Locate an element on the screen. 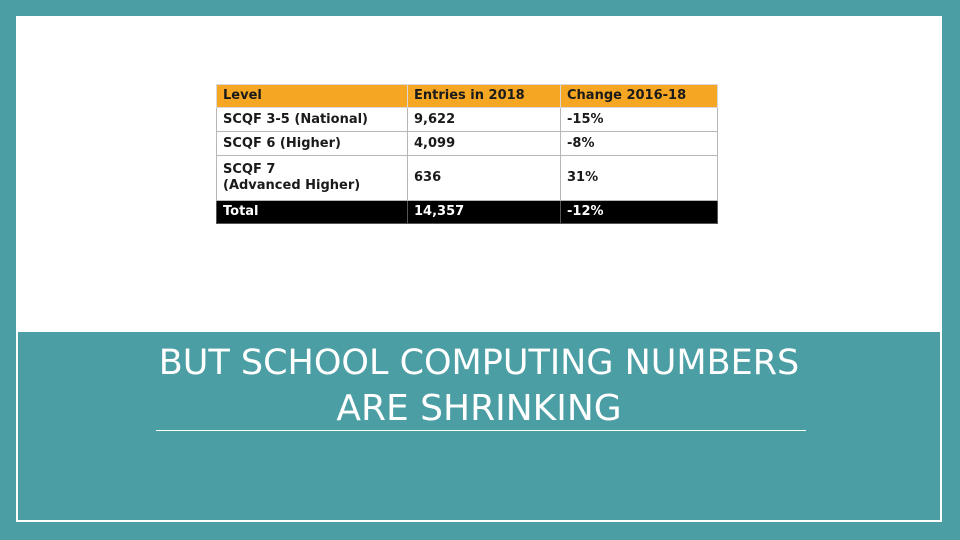 The width and height of the screenshot is (960, 540). table-row: SCQF 6 (Higher) 4,099 -8% is located at coordinates (467, 143).